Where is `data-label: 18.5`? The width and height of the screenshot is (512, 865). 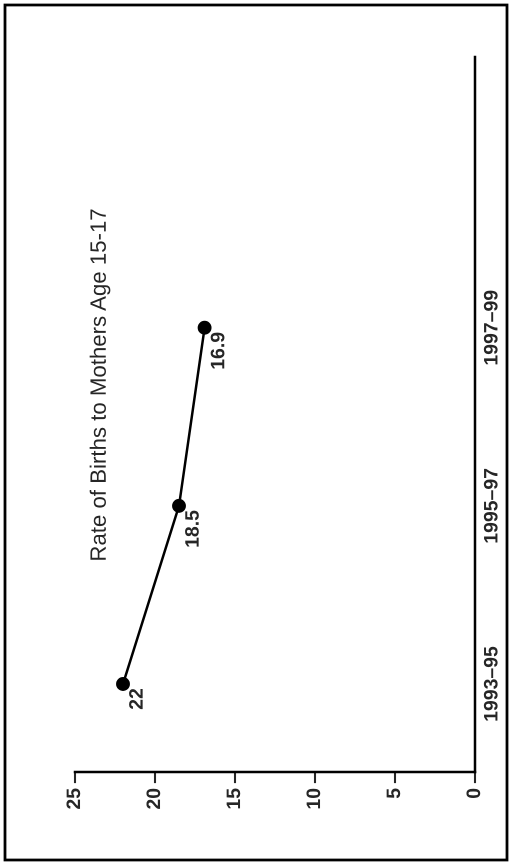
data-label: 18.5 is located at coordinates (192, 528).